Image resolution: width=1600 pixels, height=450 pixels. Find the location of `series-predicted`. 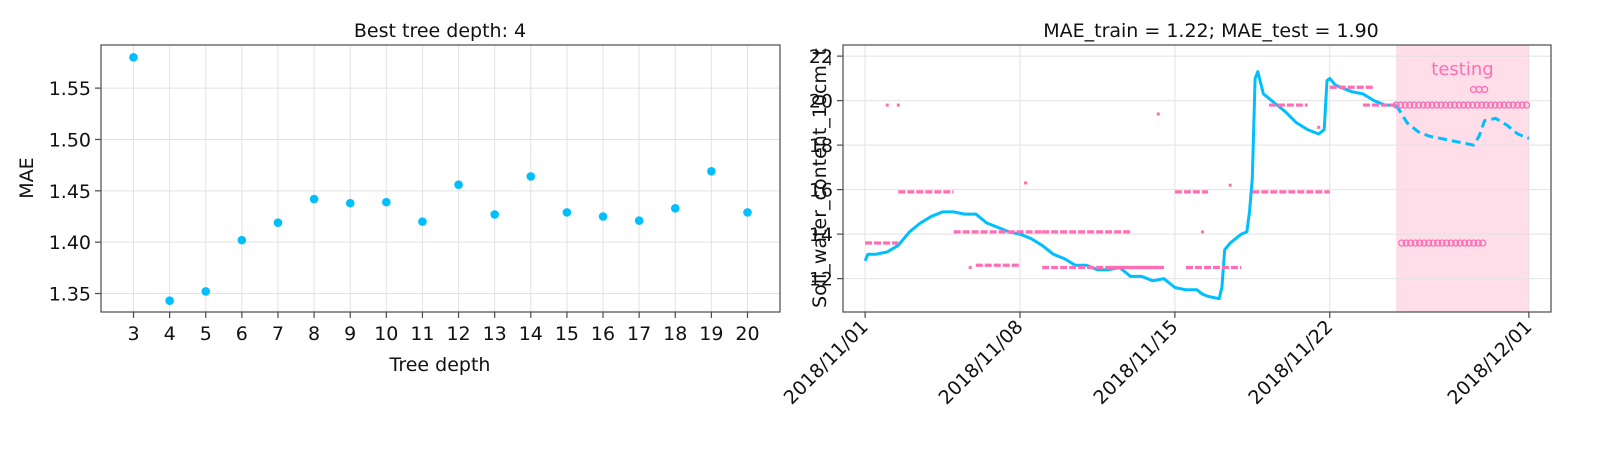

series-predicted is located at coordinates (1131, 177).